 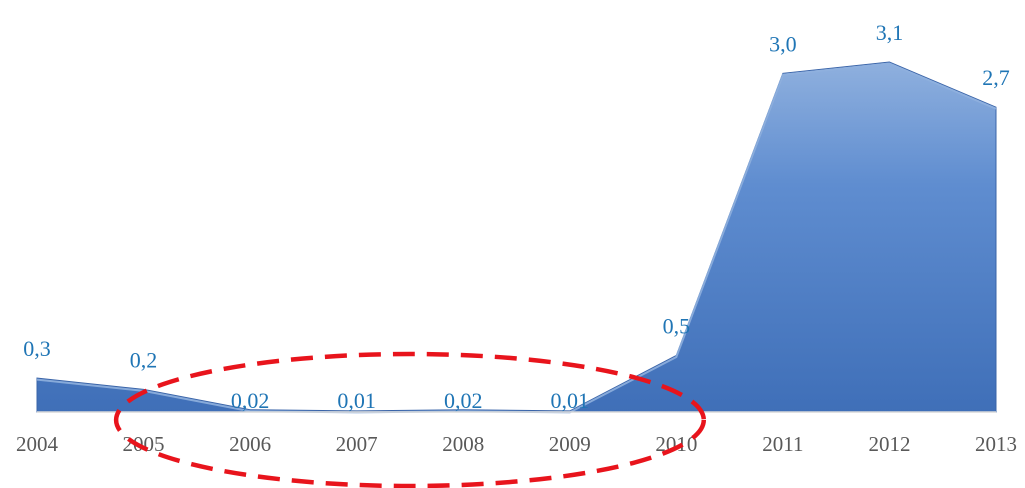 What do you see at coordinates (570, 444) in the screenshot?
I see `x-tick-label: 2009` at bounding box center [570, 444].